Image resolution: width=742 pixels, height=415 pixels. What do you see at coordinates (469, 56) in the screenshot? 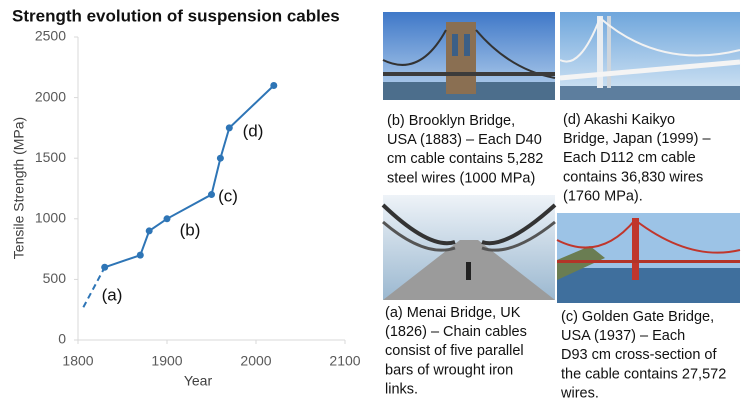
I see `photo-brooklyn` at bounding box center [469, 56].